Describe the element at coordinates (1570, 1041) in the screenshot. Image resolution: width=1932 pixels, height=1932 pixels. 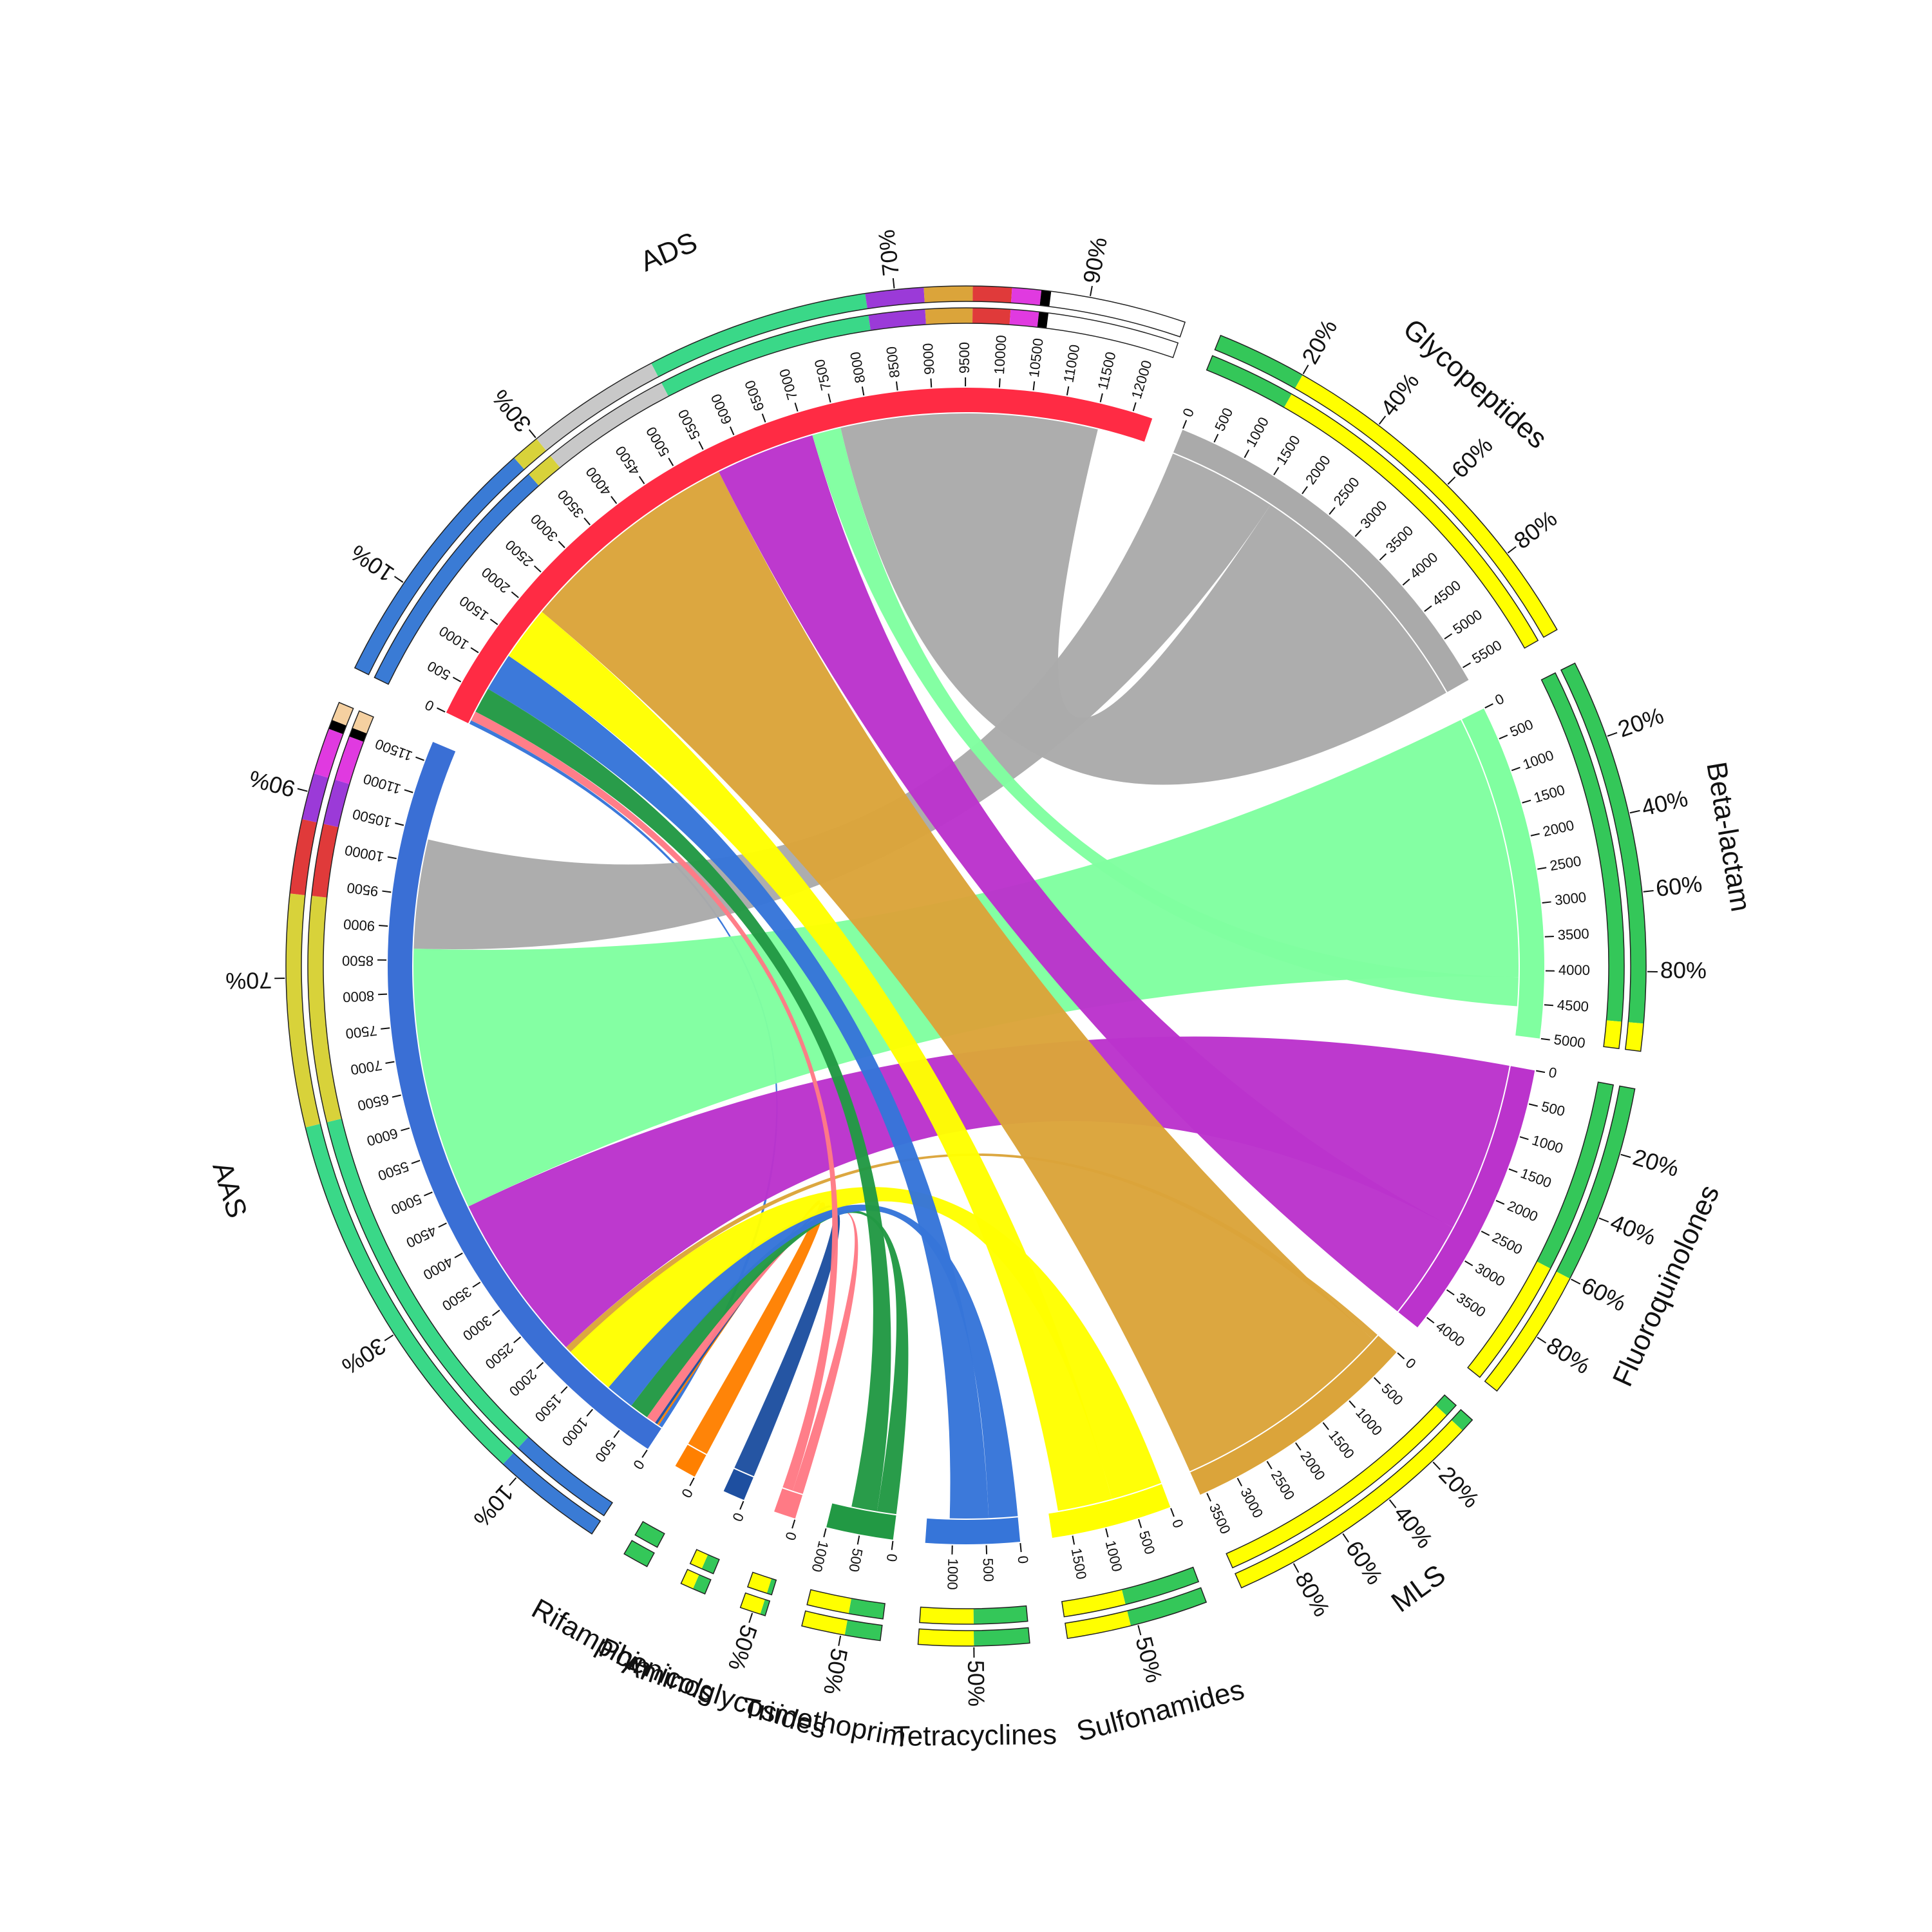
I see `tick-label: 5000` at that location.